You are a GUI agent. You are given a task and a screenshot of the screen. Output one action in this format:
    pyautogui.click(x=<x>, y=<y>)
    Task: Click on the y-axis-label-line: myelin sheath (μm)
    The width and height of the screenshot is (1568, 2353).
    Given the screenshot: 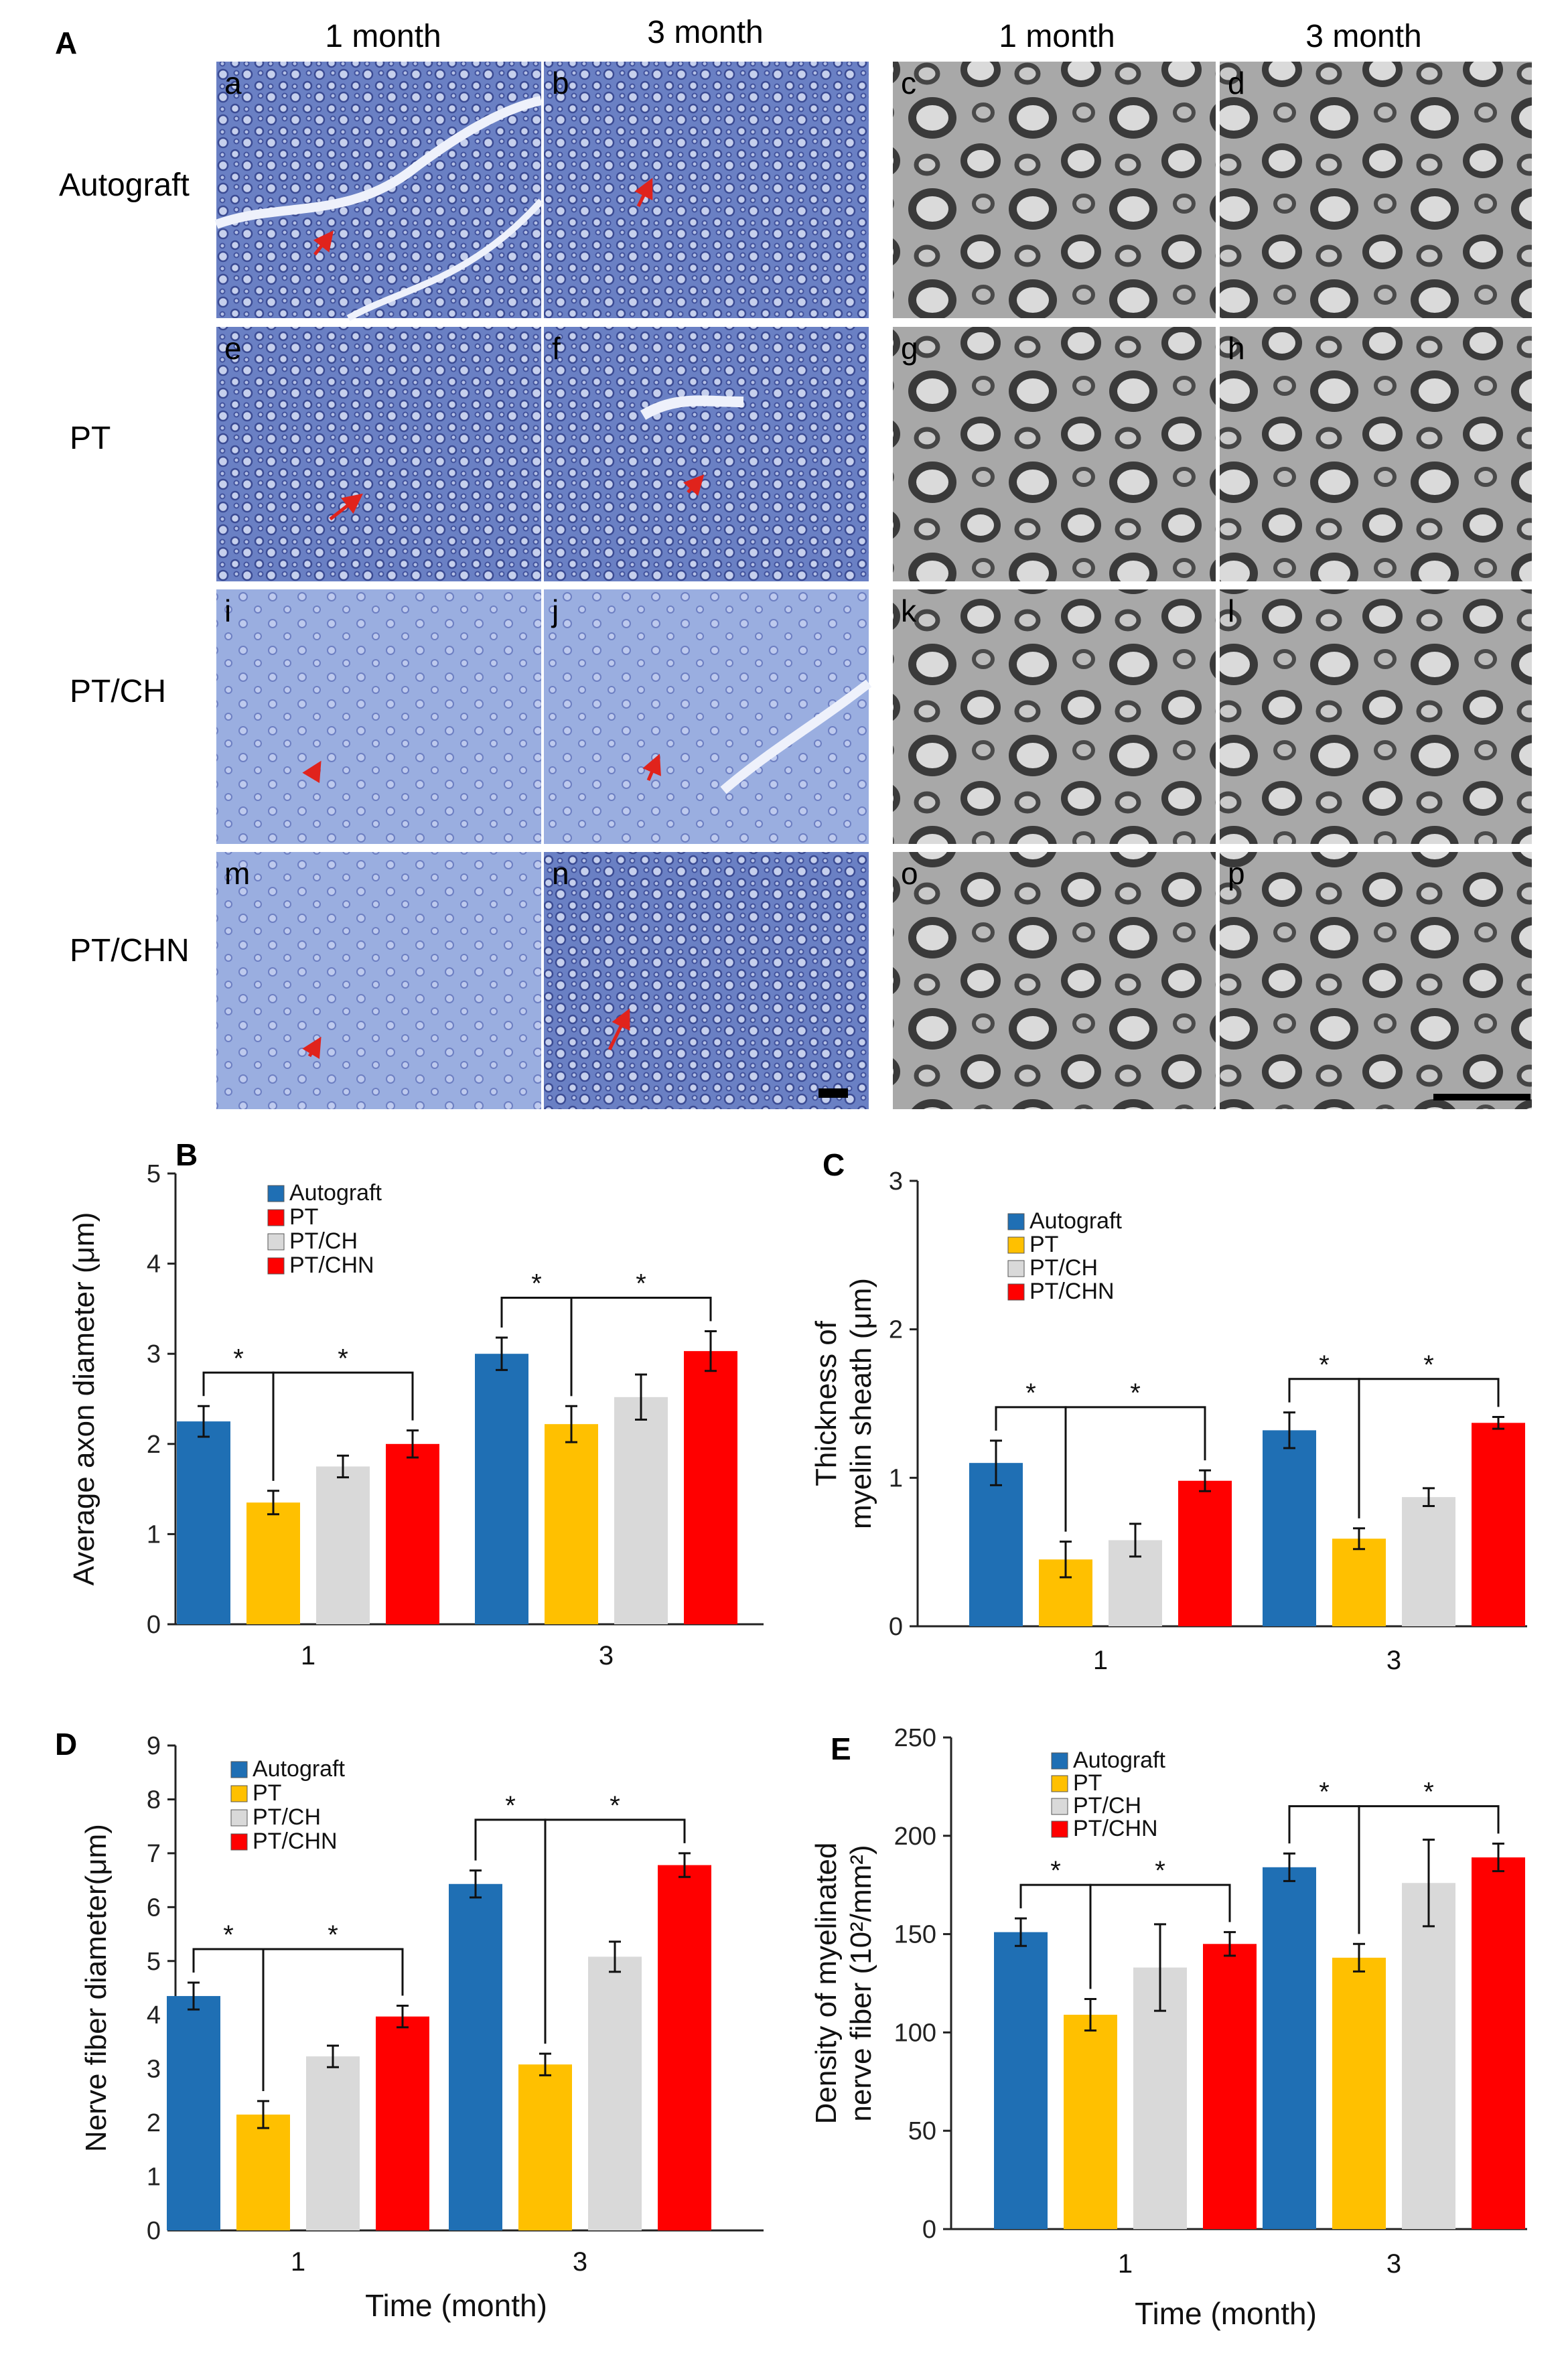 What is the action you would take?
    pyautogui.click(x=861, y=1403)
    